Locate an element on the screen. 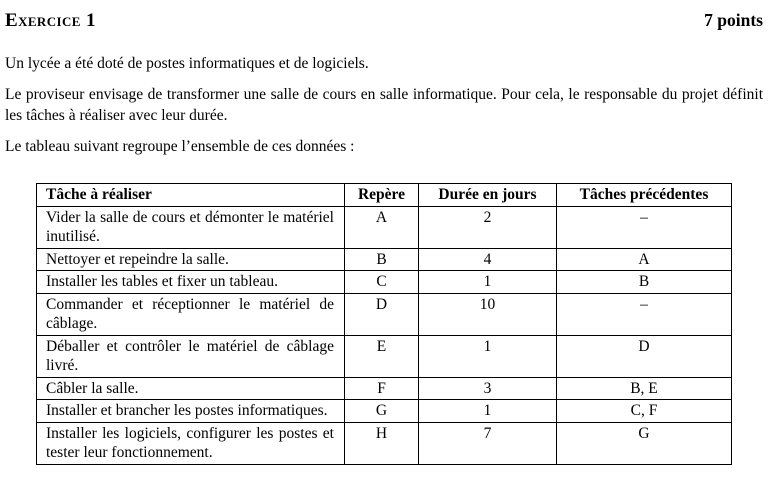  precedentes-cell: G is located at coordinates (644, 443).